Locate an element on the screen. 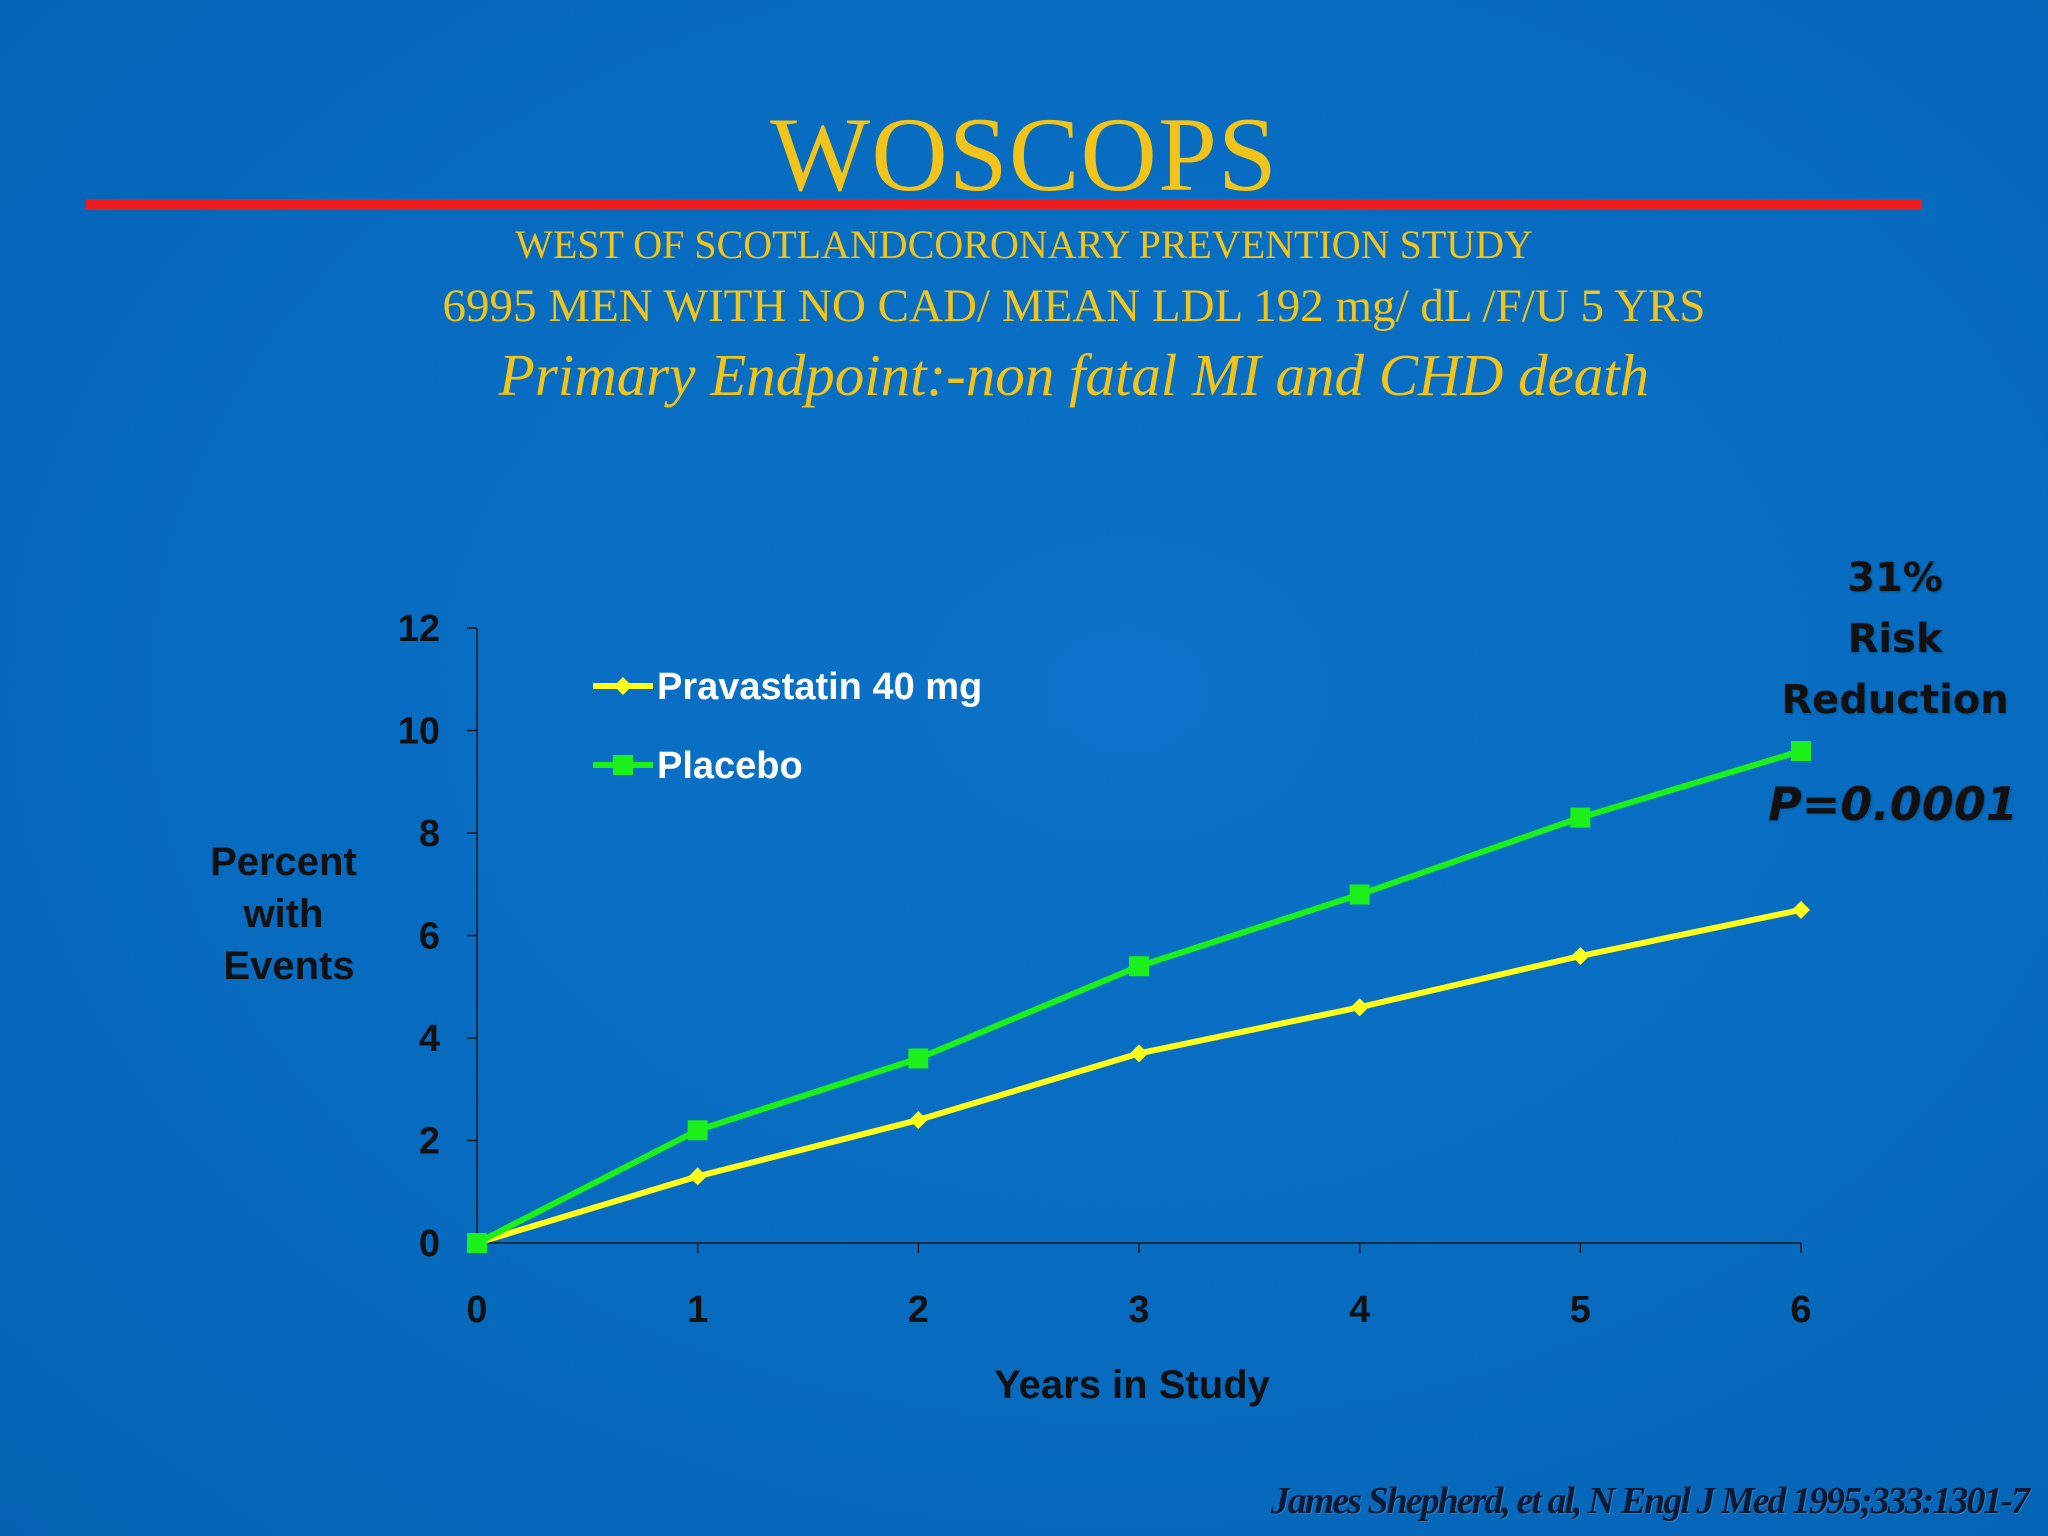 The height and width of the screenshot is (1536, 2048). risk-reduction-line: Risk is located at coordinates (1895, 639).